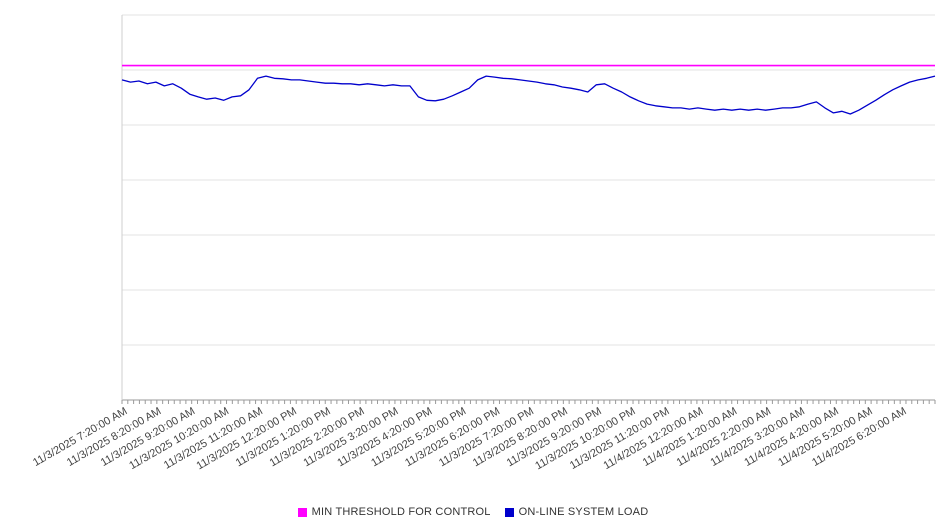 Image resolution: width=946 pixels, height=526 pixels. I want to click on system-load-swatch, so click(509, 512).